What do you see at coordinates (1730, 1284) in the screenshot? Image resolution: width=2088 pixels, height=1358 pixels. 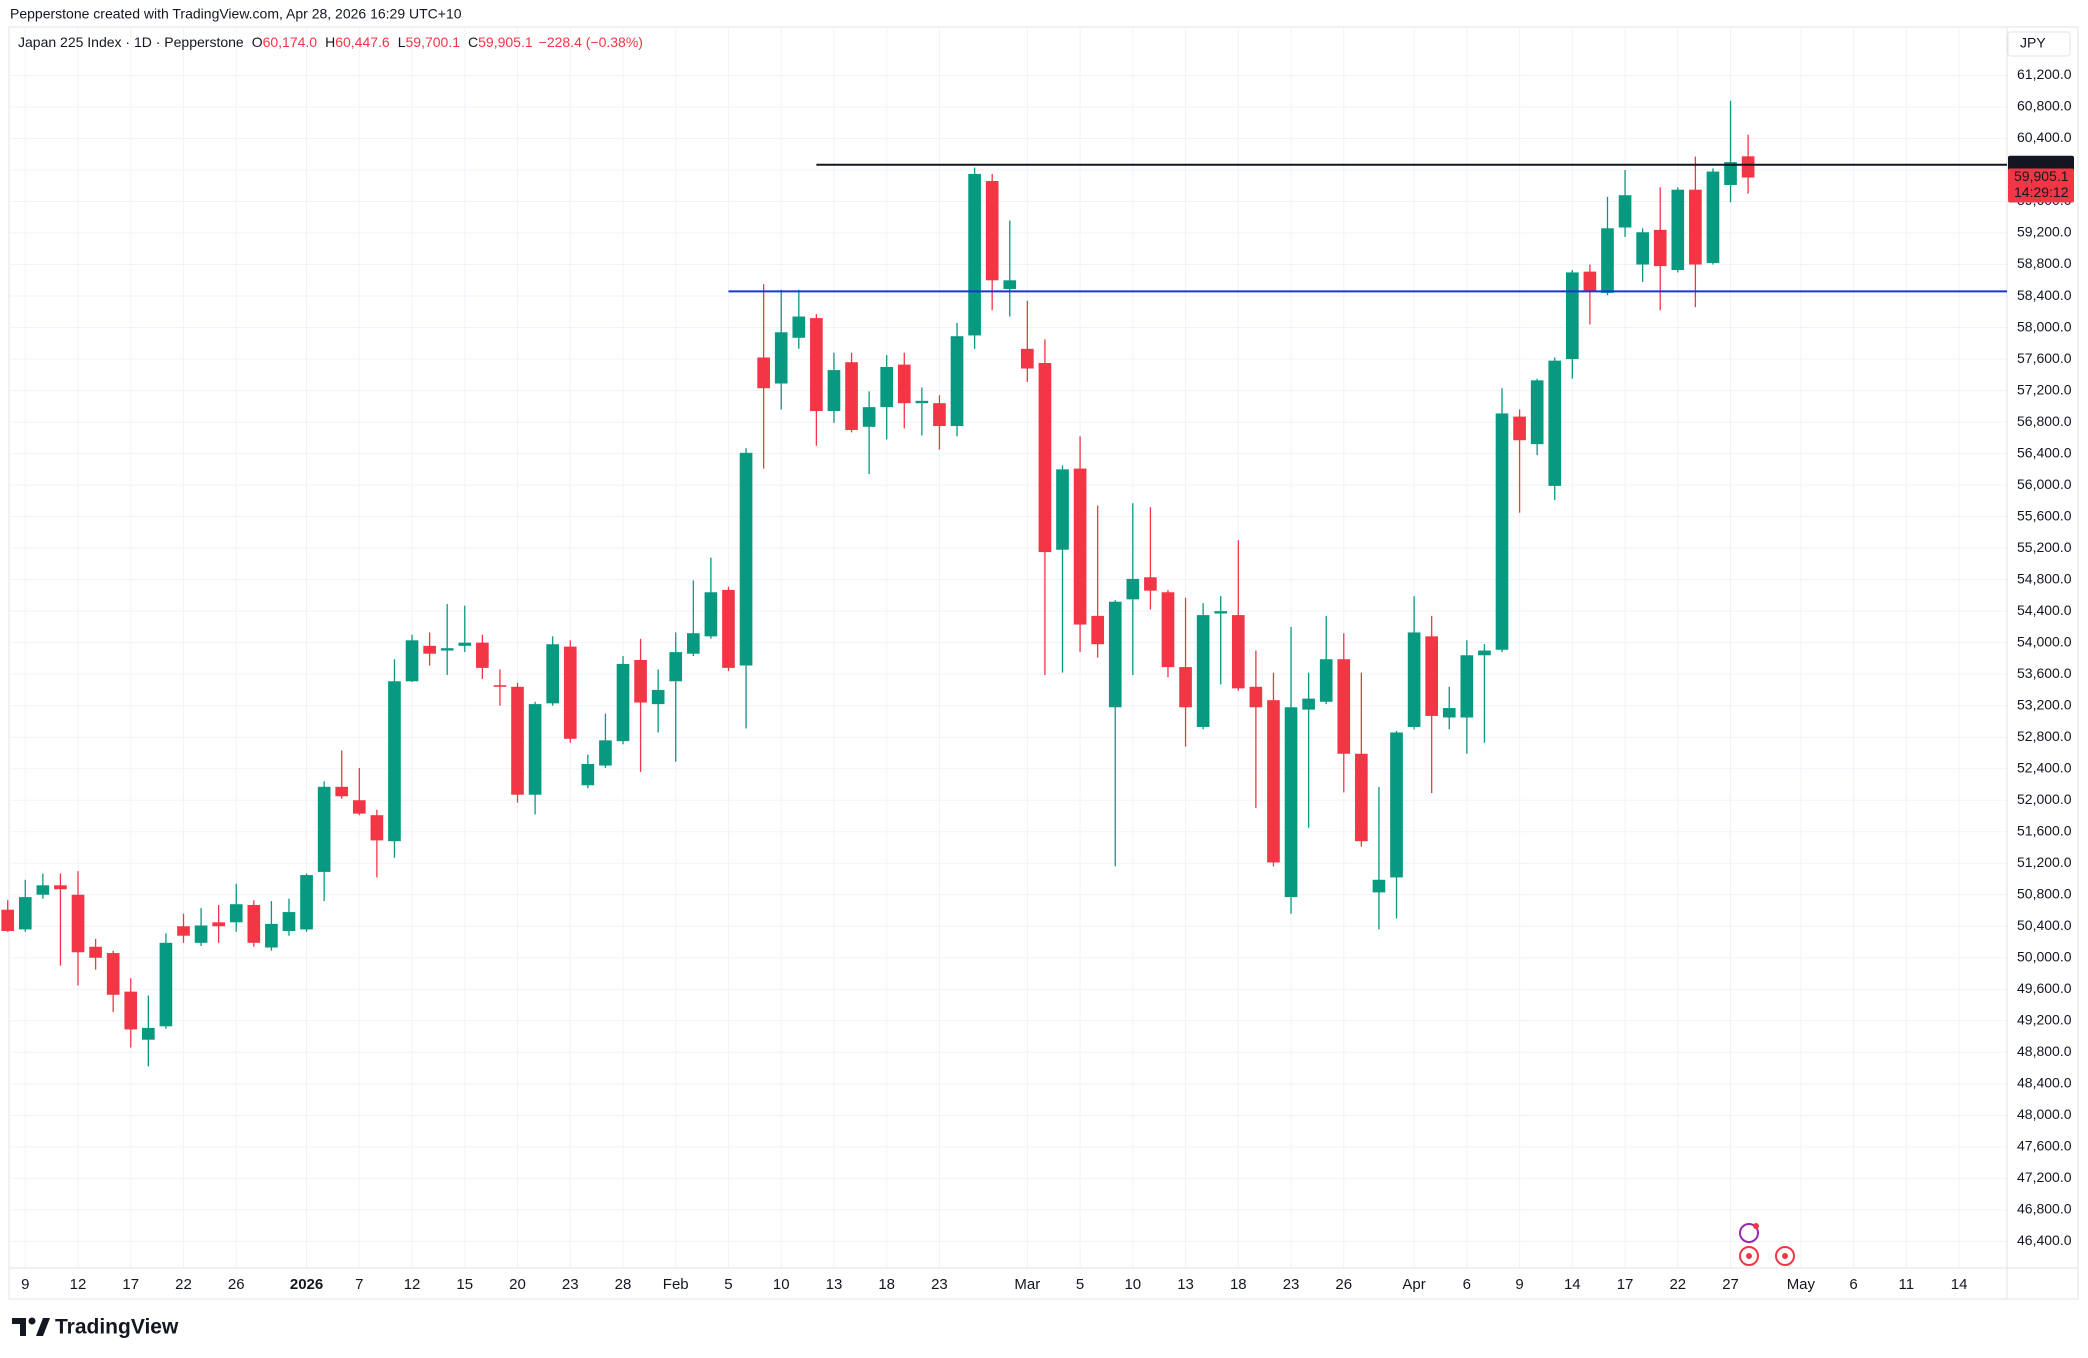 I see `x-tick-label: 27` at bounding box center [1730, 1284].